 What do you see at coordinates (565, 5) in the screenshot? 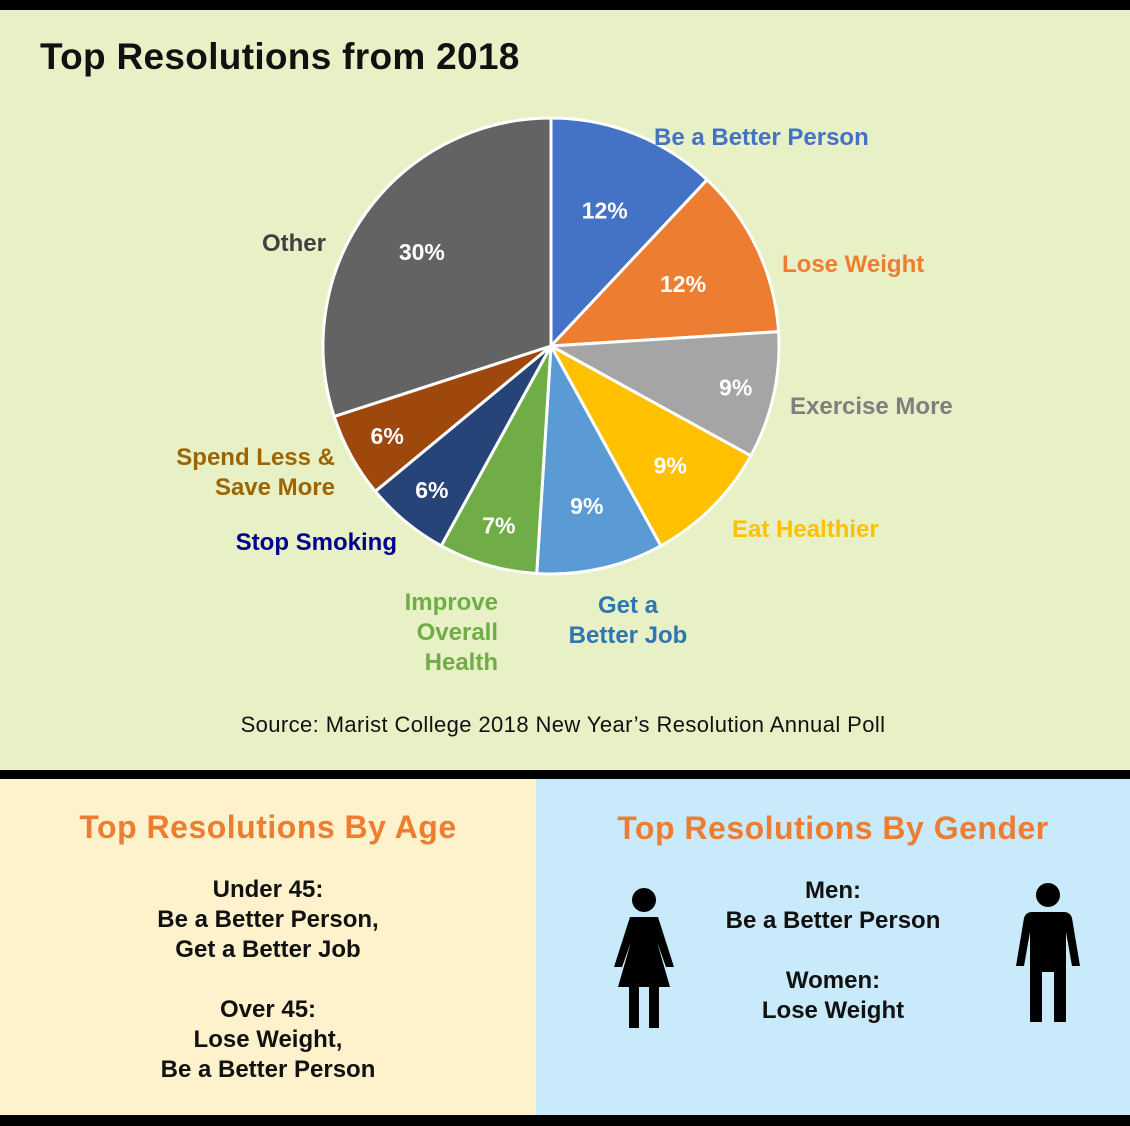
I see `top-border` at bounding box center [565, 5].